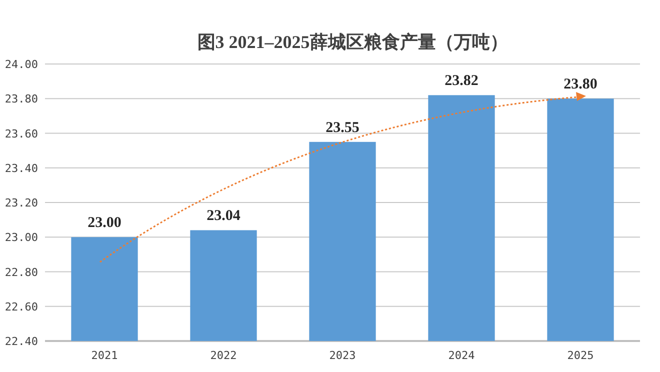 The height and width of the screenshot is (372, 660). I want to click on y-tick-label: 22.80, so click(21, 272).